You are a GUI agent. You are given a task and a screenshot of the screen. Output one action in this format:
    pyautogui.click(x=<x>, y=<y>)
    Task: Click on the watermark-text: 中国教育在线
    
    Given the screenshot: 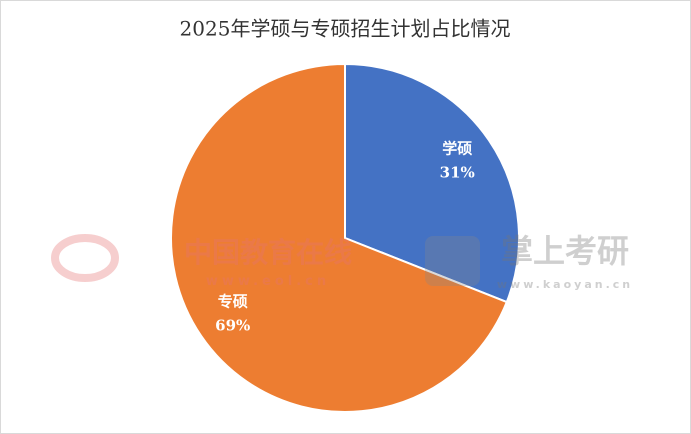 What is the action you would take?
    pyautogui.click(x=268, y=252)
    